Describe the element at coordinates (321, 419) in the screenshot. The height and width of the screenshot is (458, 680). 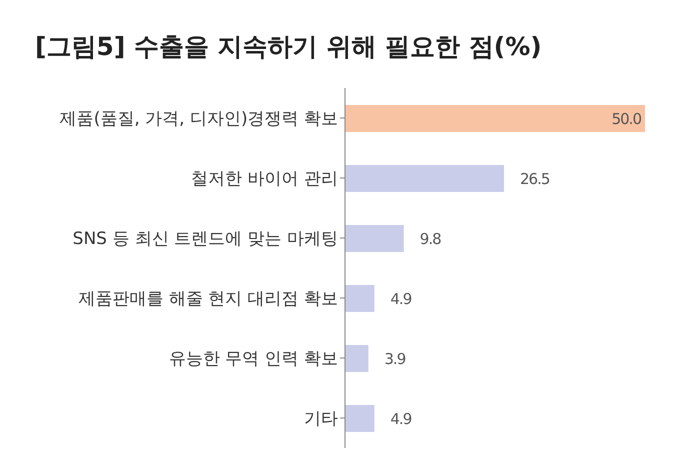
I see `y-tick-label: 기타` at that location.